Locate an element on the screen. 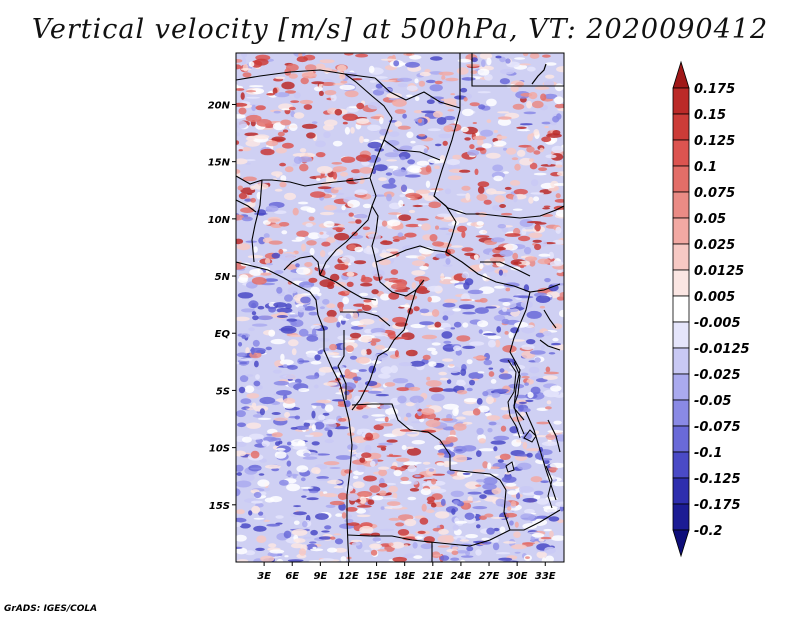 The image size is (800, 618). lon-tick-label: 21E is located at coordinates (432, 576).